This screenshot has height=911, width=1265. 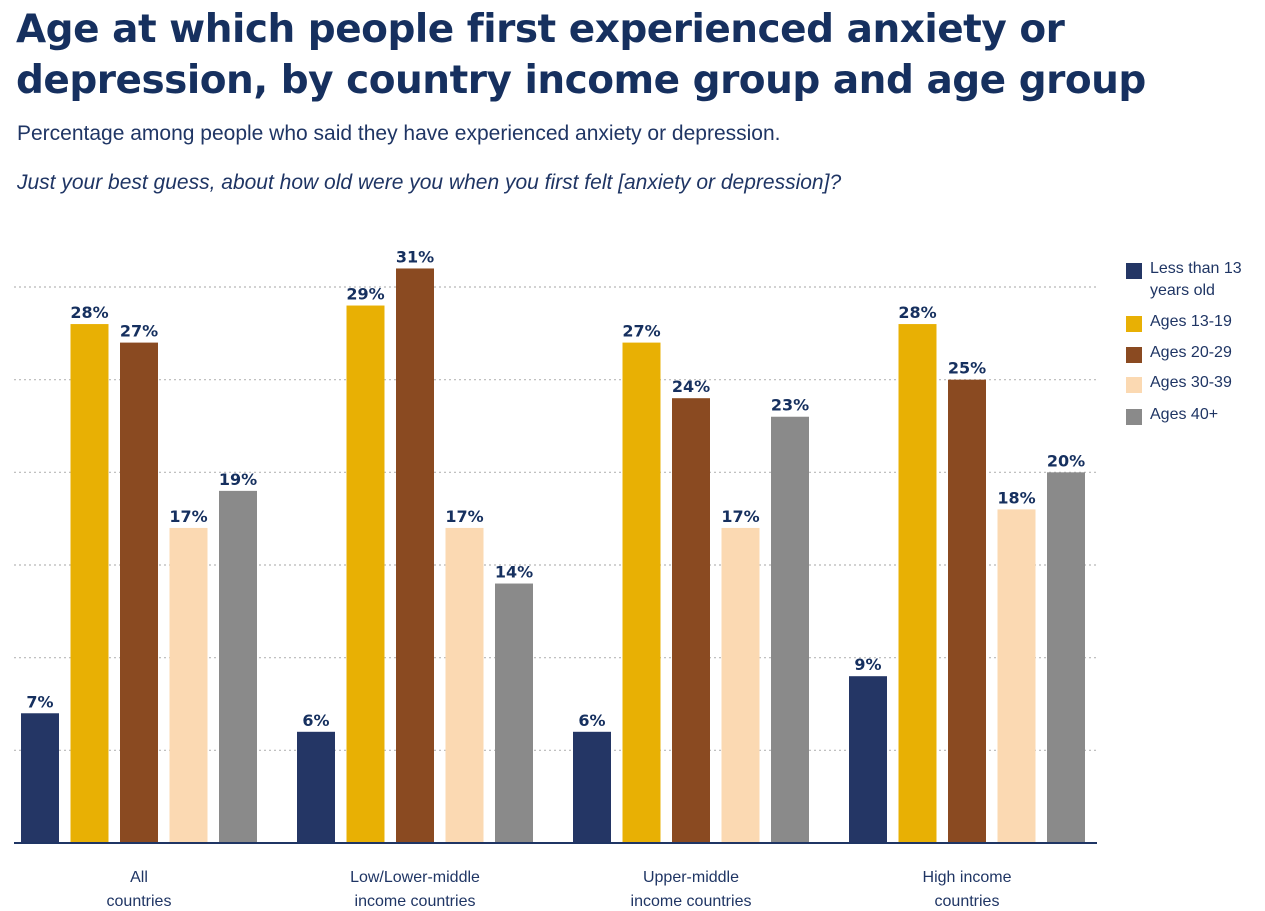 I want to click on value-label-all-countries-ages-30-39: 17%, so click(x=188, y=516).